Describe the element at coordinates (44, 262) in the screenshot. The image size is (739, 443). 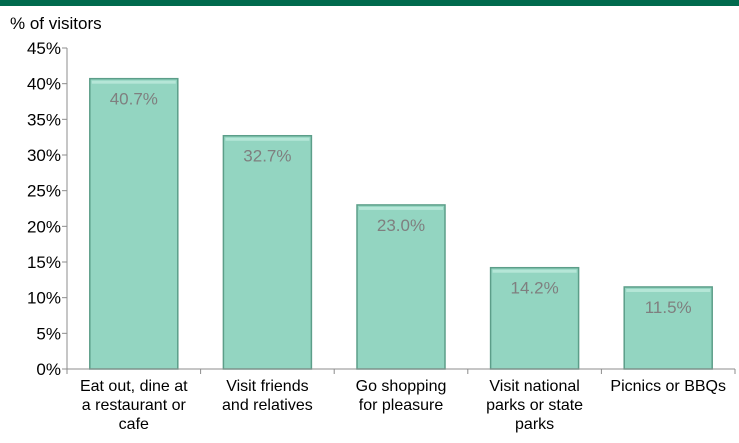
I see `y-tick-label: 15%` at that location.